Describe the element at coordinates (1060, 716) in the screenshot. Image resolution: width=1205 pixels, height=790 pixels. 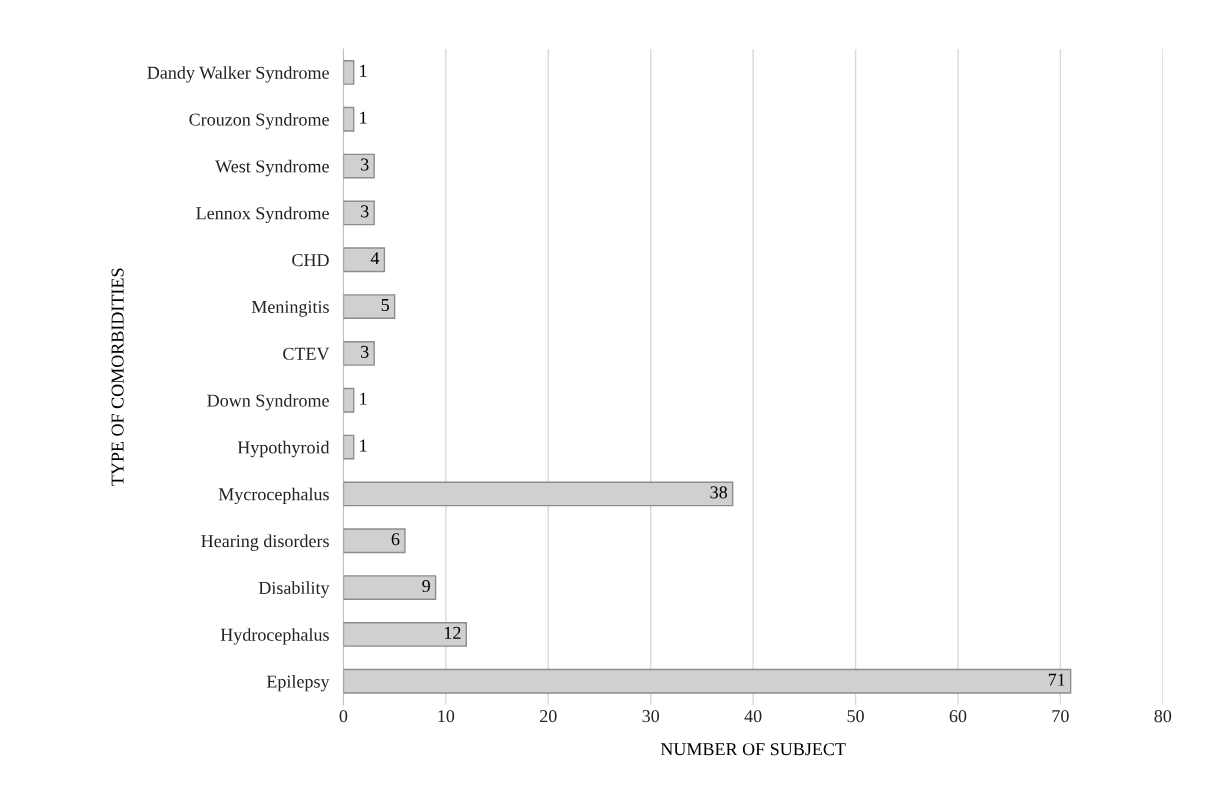
I see `x-tick-label: 70` at that location.